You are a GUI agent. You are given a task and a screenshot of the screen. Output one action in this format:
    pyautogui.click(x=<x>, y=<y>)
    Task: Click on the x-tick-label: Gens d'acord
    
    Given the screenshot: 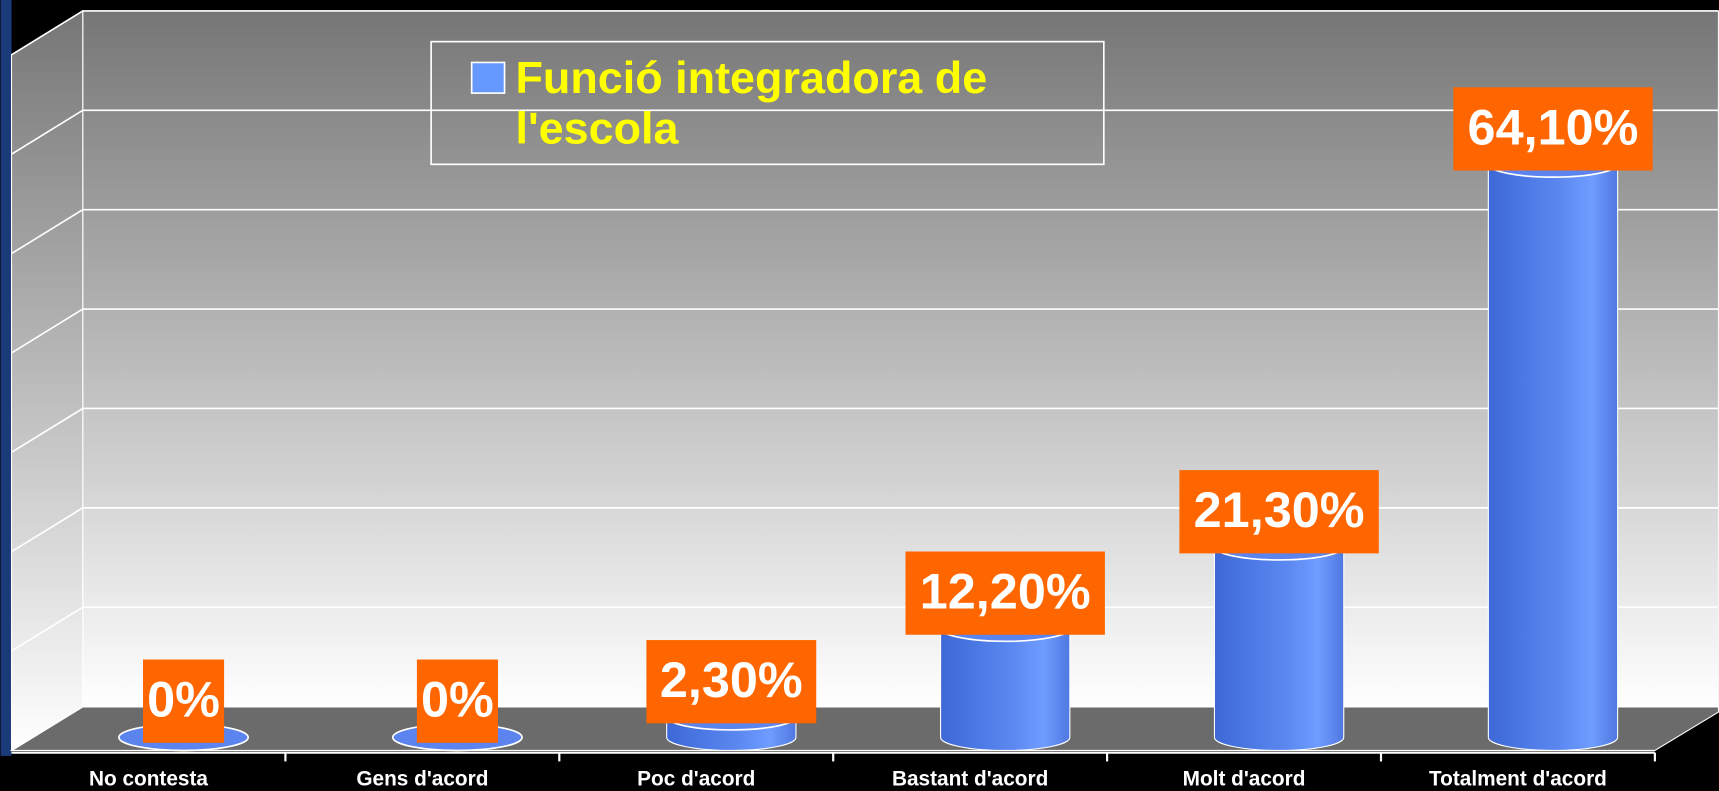 What is the action you would take?
    pyautogui.click(x=422, y=779)
    